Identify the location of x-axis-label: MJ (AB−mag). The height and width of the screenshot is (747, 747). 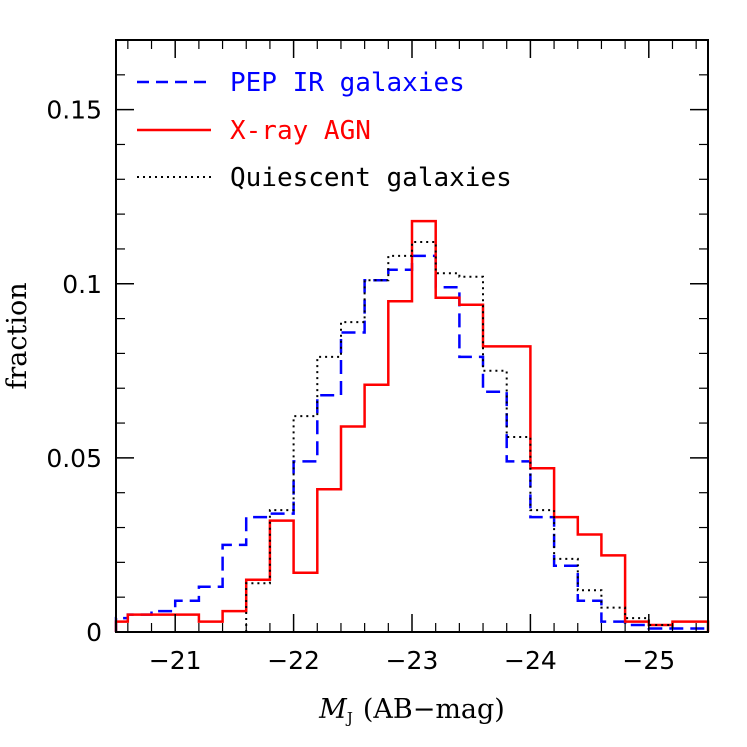
(411, 710).